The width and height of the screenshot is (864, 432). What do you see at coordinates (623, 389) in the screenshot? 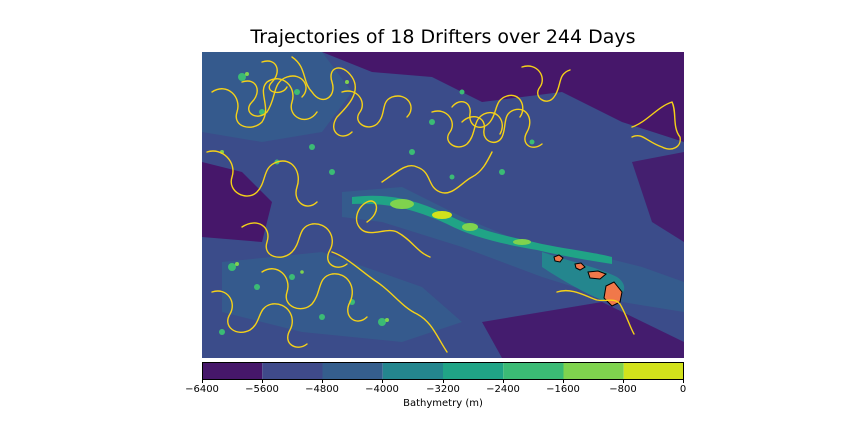
I see `tick-label: −800` at bounding box center [623, 389].